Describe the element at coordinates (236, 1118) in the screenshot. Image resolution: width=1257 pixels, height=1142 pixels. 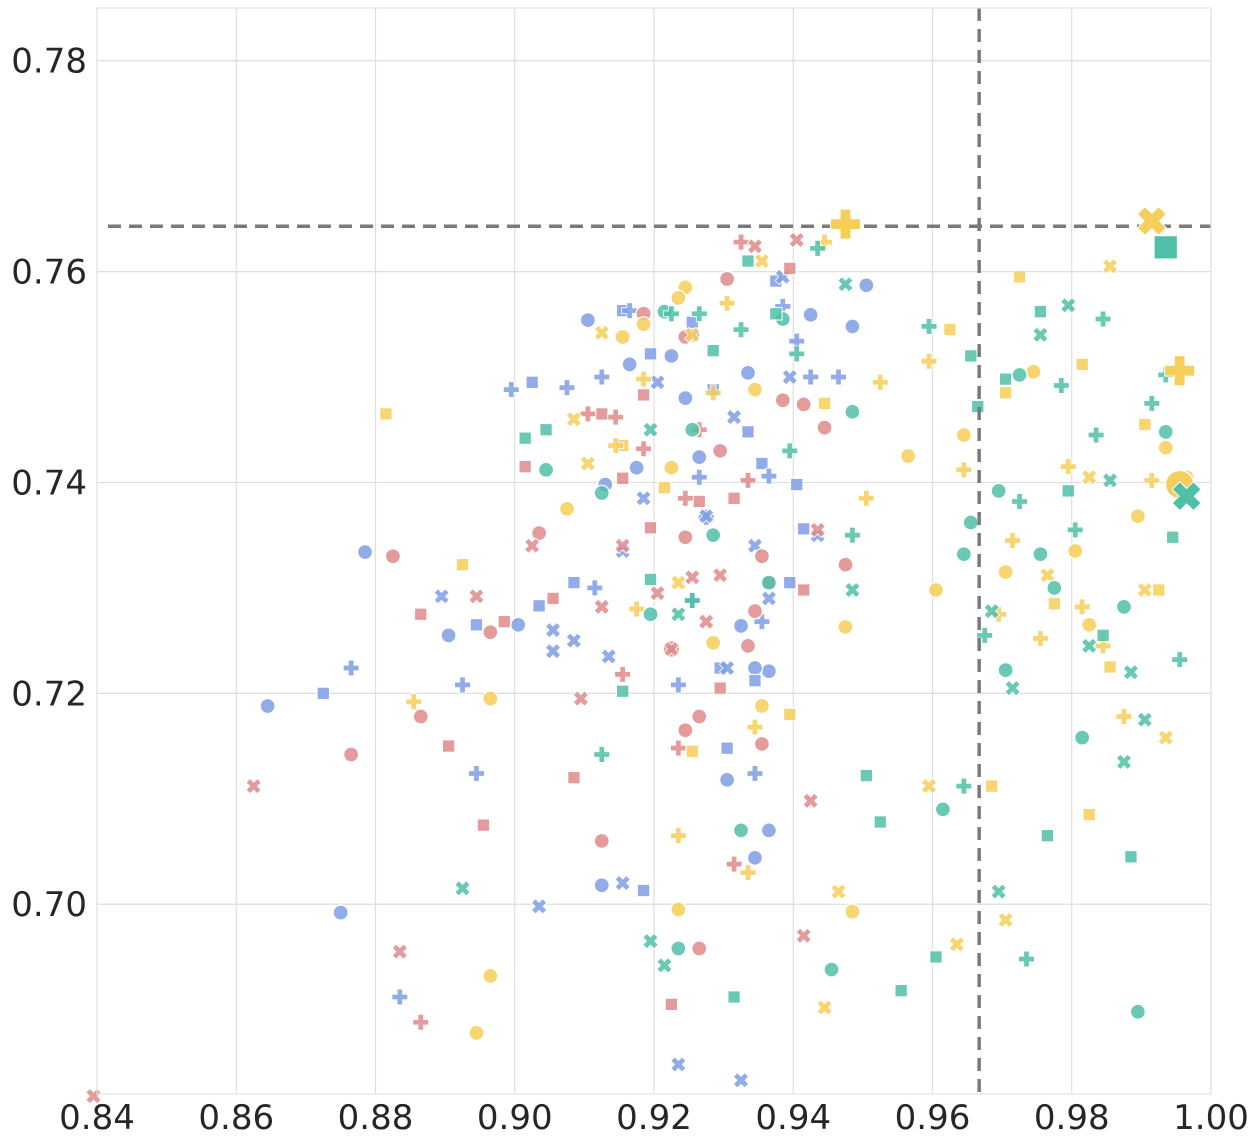
I see `x-tick-label: 0.86` at that location.